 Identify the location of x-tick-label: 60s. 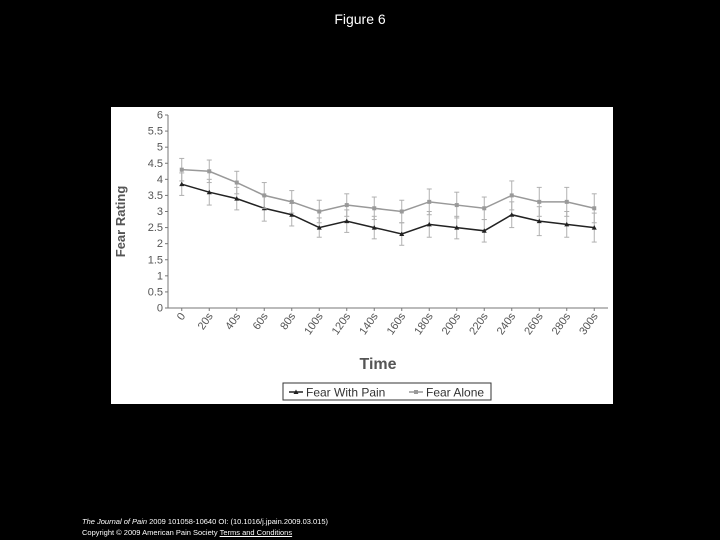
(261, 321).